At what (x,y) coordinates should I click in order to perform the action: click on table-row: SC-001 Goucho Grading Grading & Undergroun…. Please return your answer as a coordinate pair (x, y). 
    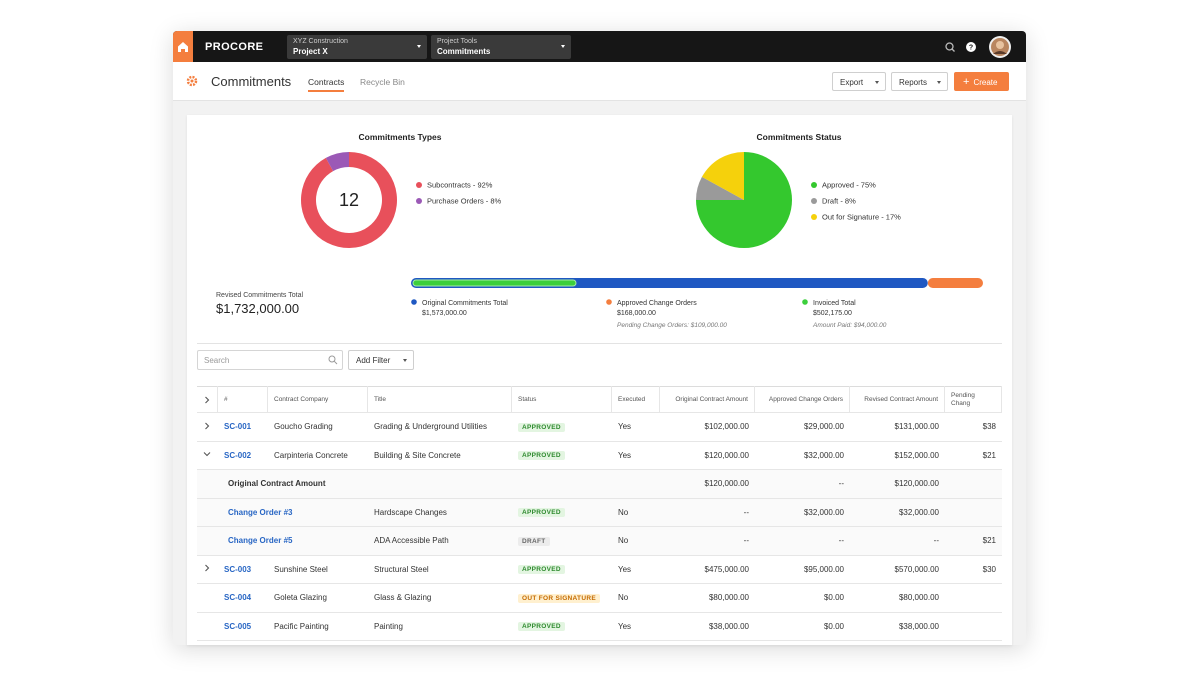
    Looking at the image, I should click on (599, 427).